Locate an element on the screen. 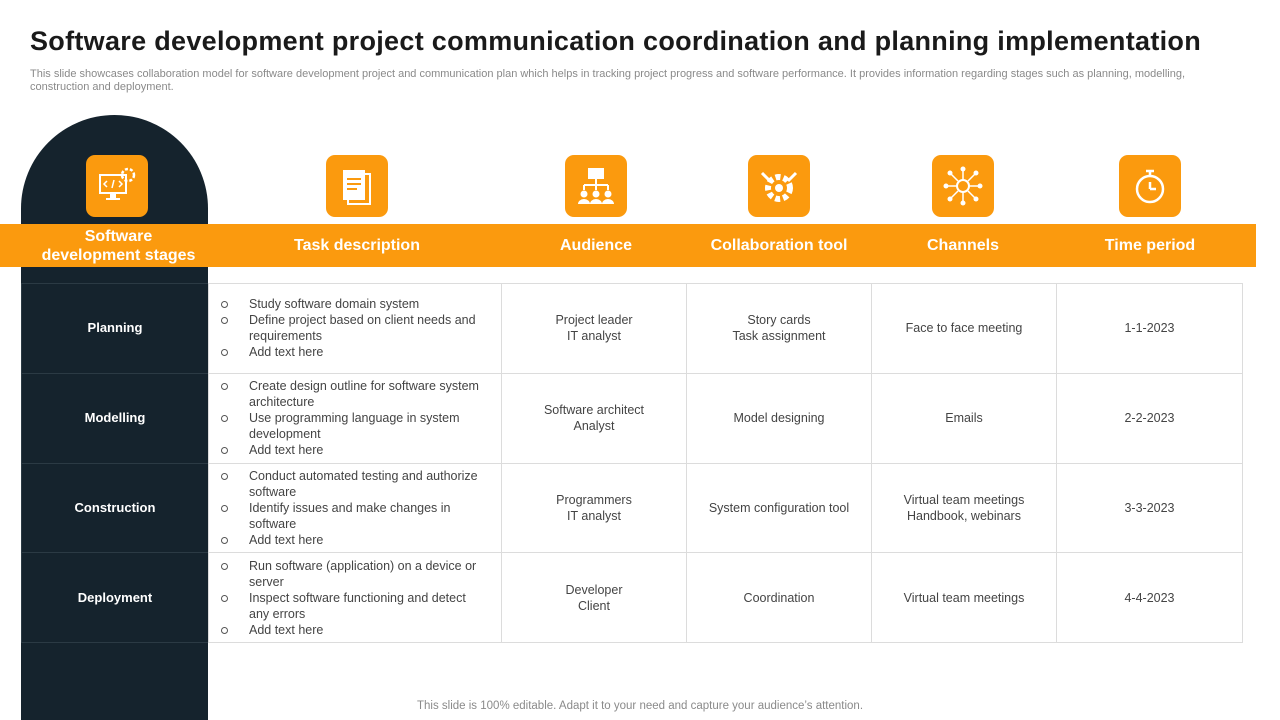  time-cell: 3-3-2023 is located at coordinates (1149, 508).